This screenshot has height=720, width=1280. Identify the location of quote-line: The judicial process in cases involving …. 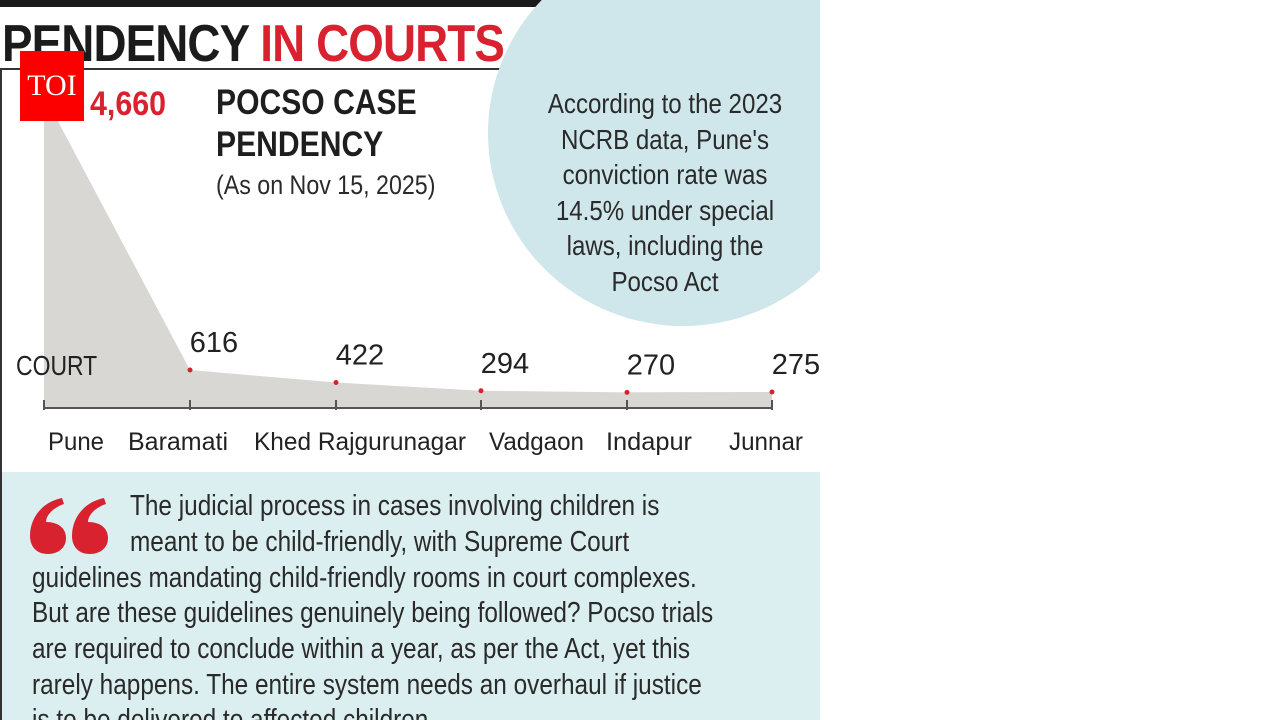
(395, 506).